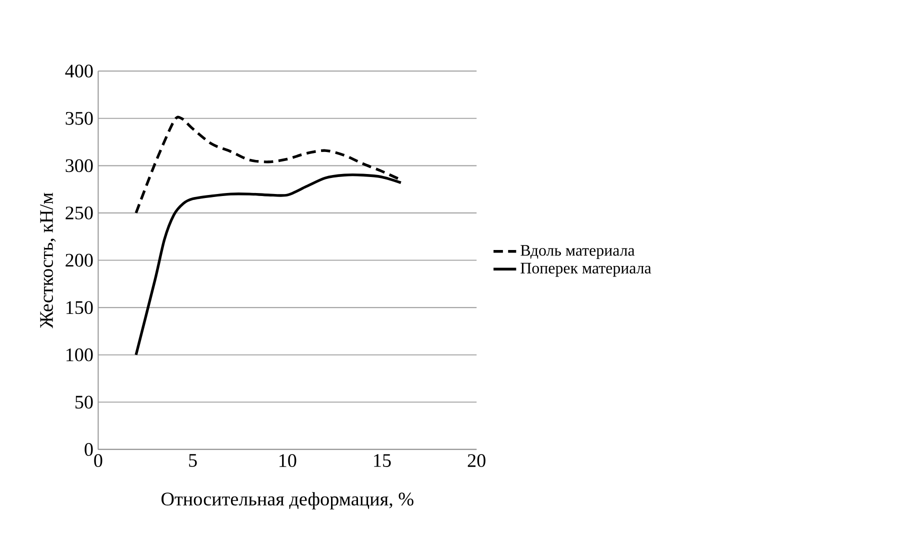  What do you see at coordinates (477, 460) in the screenshot?
I see `x-tick-label: 20` at bounding box center [477, 460].